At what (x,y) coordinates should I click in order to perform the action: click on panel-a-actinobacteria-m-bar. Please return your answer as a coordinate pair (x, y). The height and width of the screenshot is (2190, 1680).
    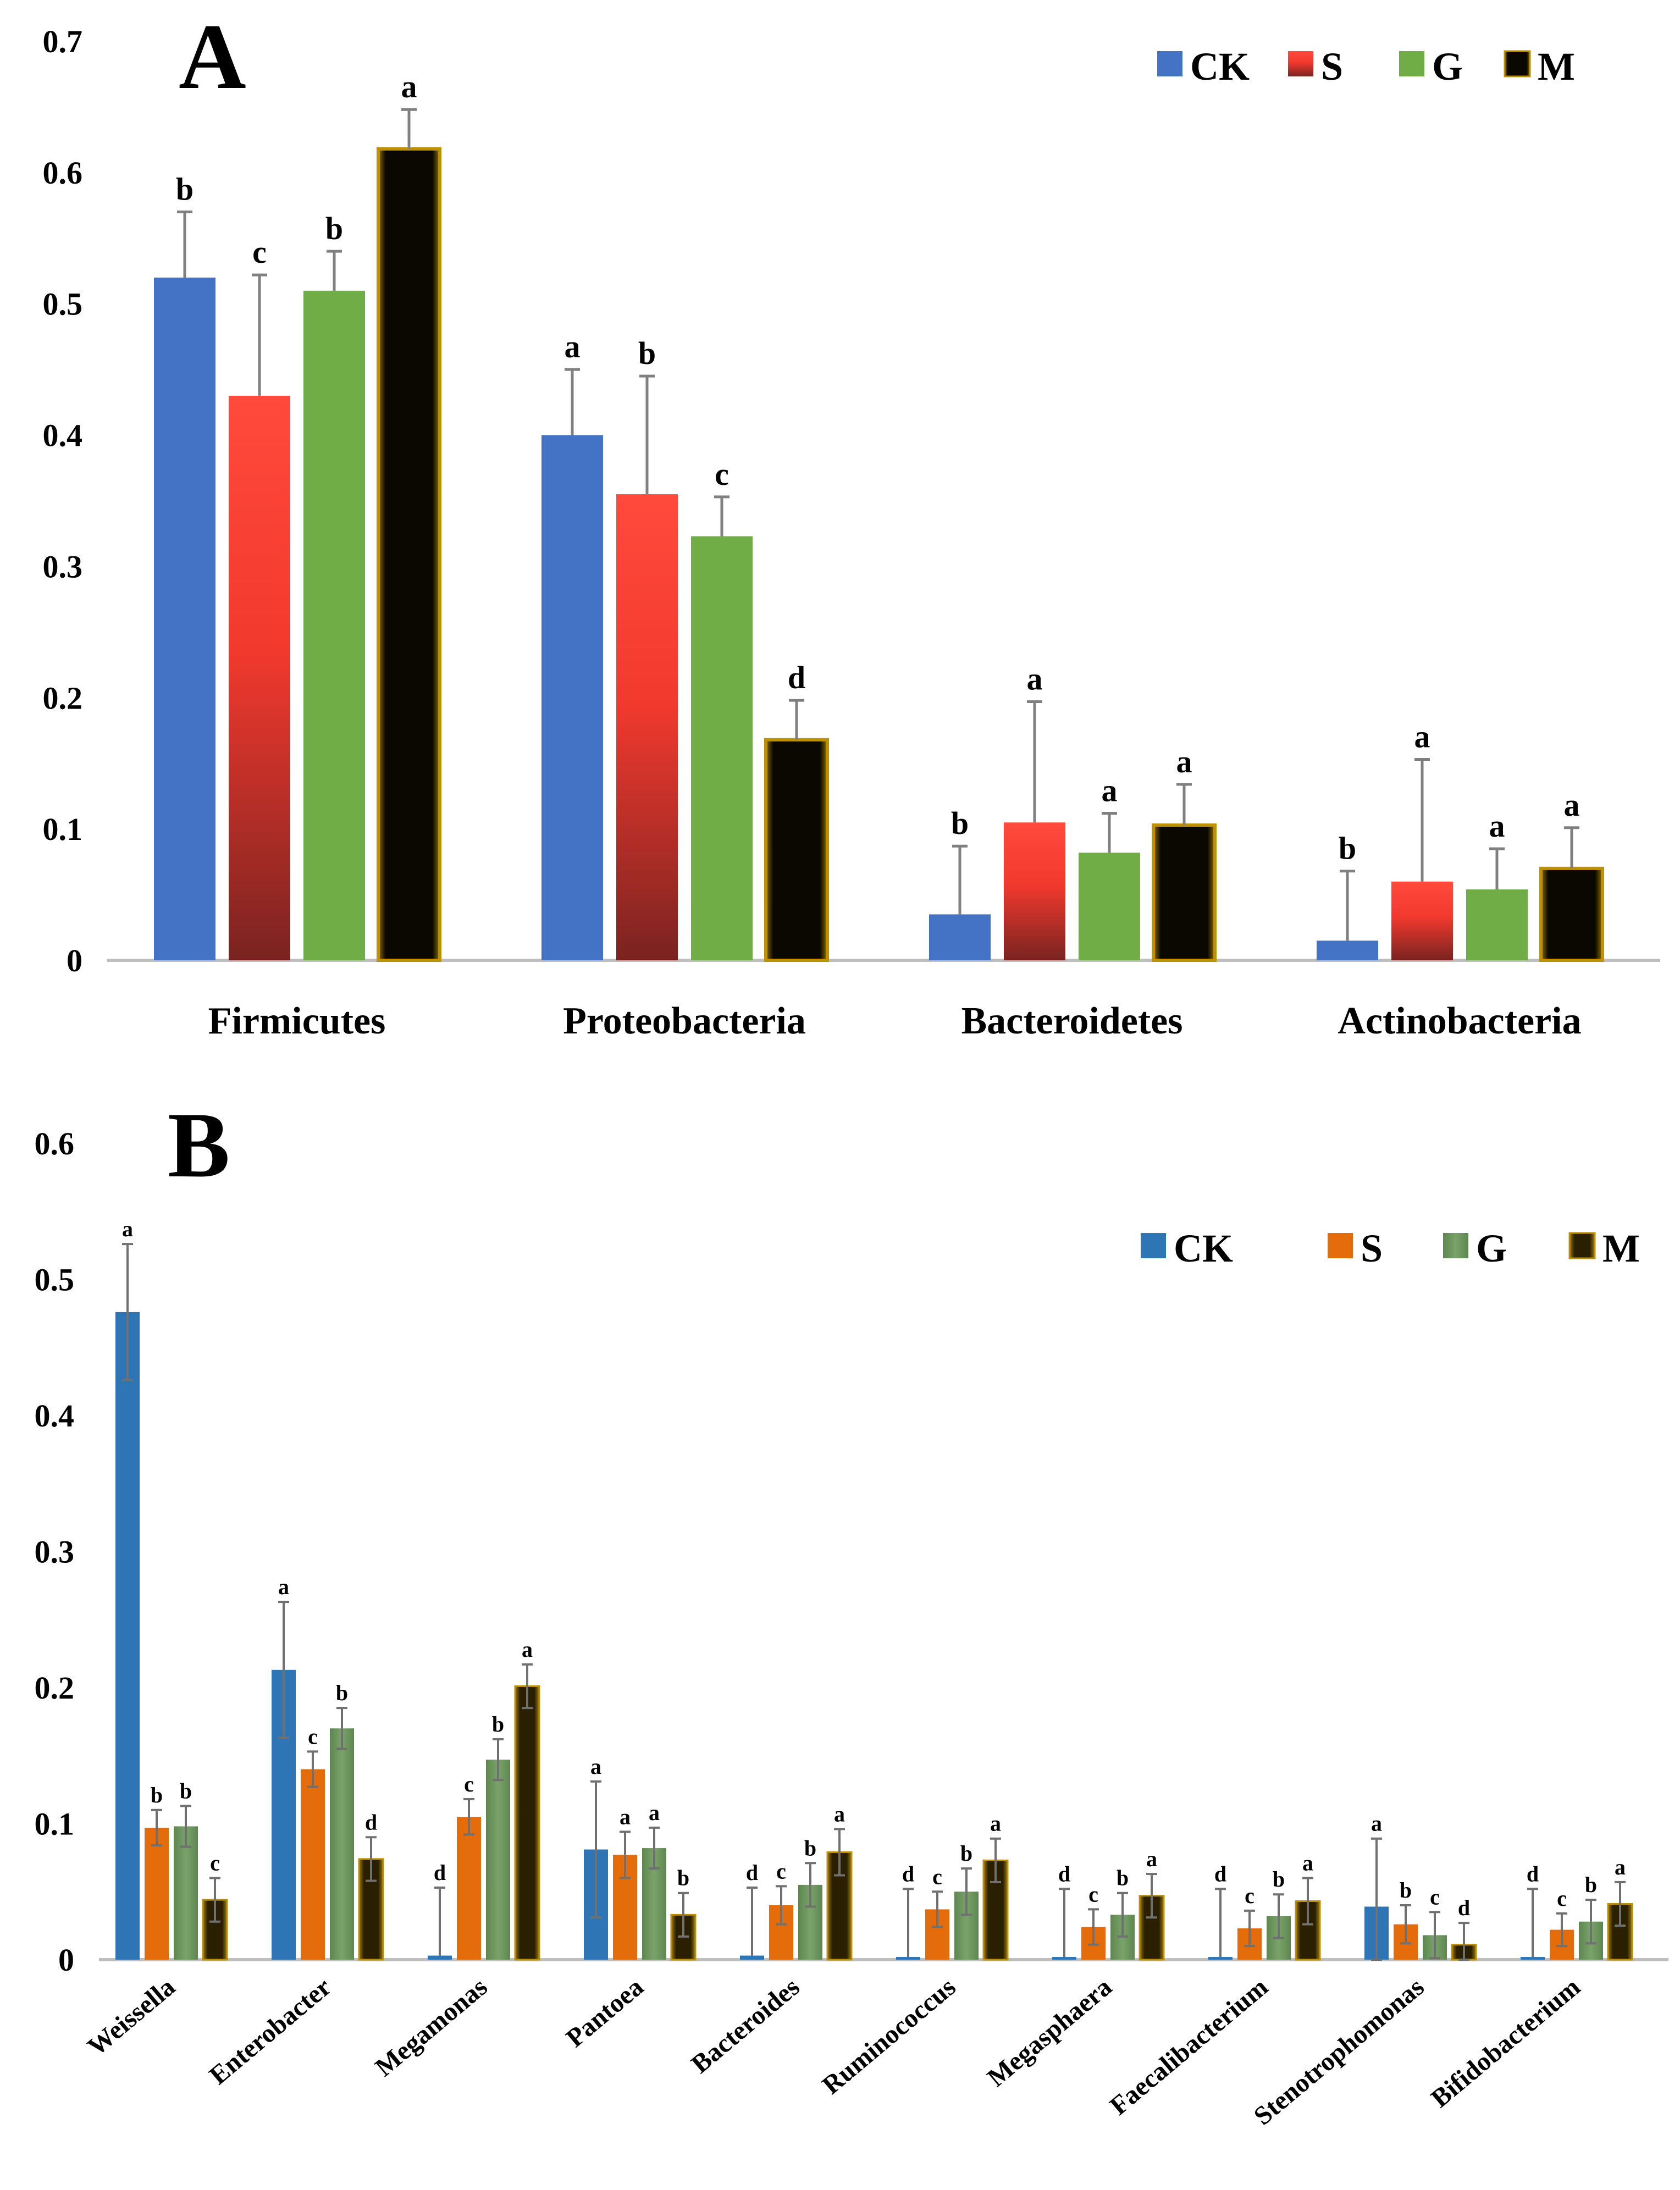
    Looking at the image, I should click on (1571, 914).